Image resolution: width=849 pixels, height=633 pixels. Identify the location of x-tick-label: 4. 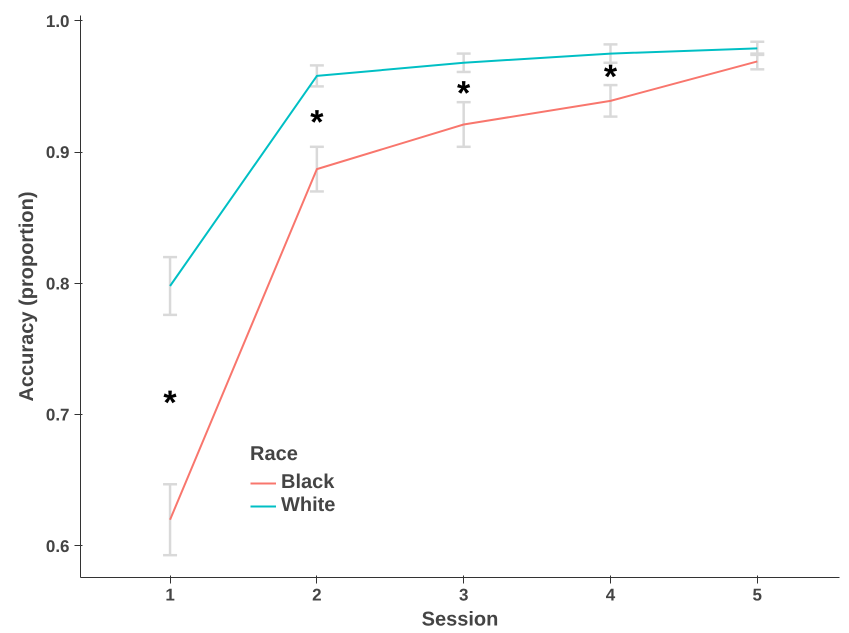
(611, 595).